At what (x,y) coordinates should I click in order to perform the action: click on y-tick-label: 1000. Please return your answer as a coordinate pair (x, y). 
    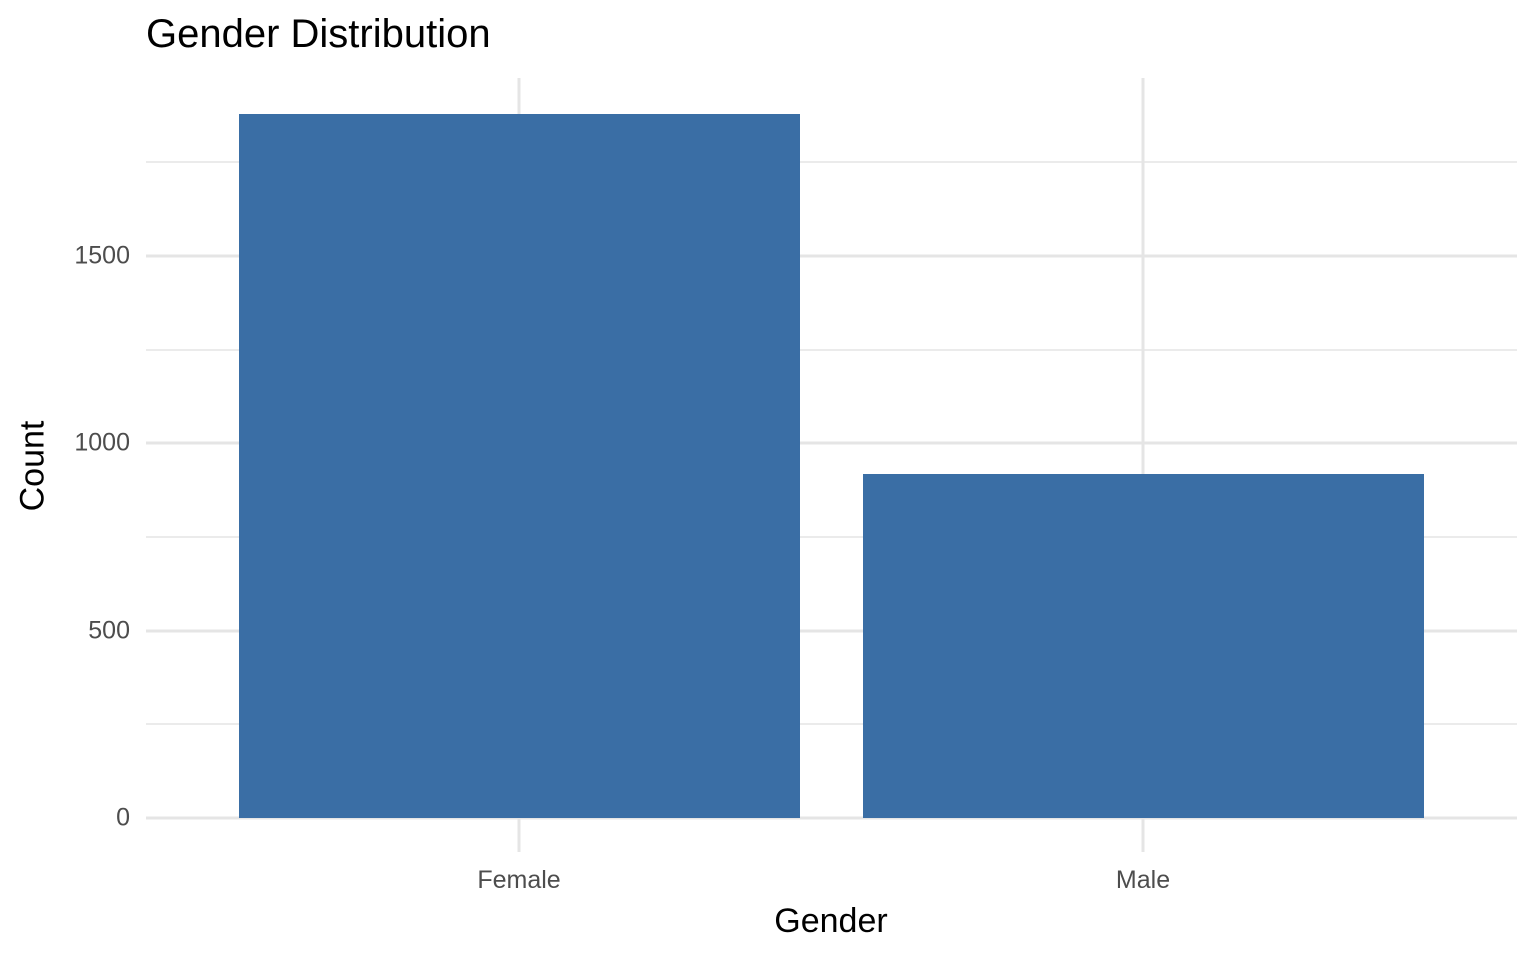
    Looking at the image, I should click on (102, 442).